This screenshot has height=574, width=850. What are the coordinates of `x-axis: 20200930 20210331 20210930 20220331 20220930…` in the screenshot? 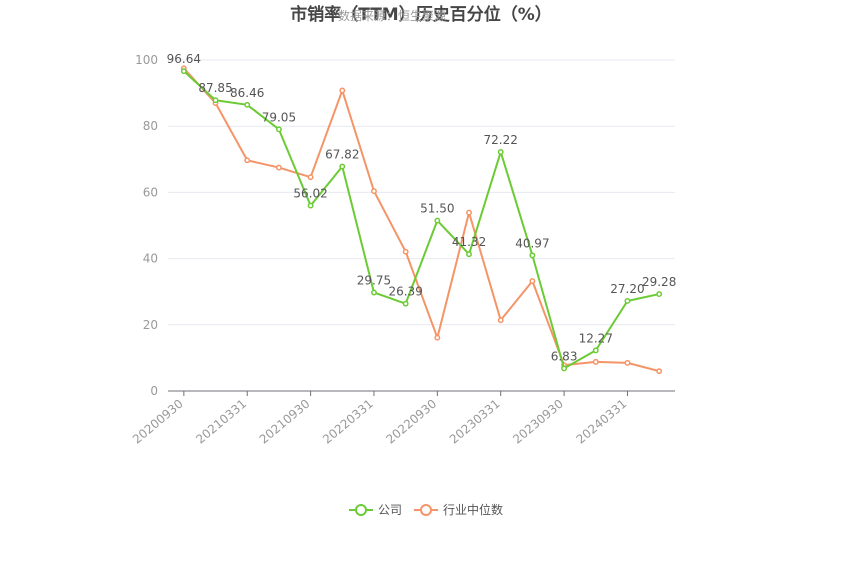 It's located at (402, 418).